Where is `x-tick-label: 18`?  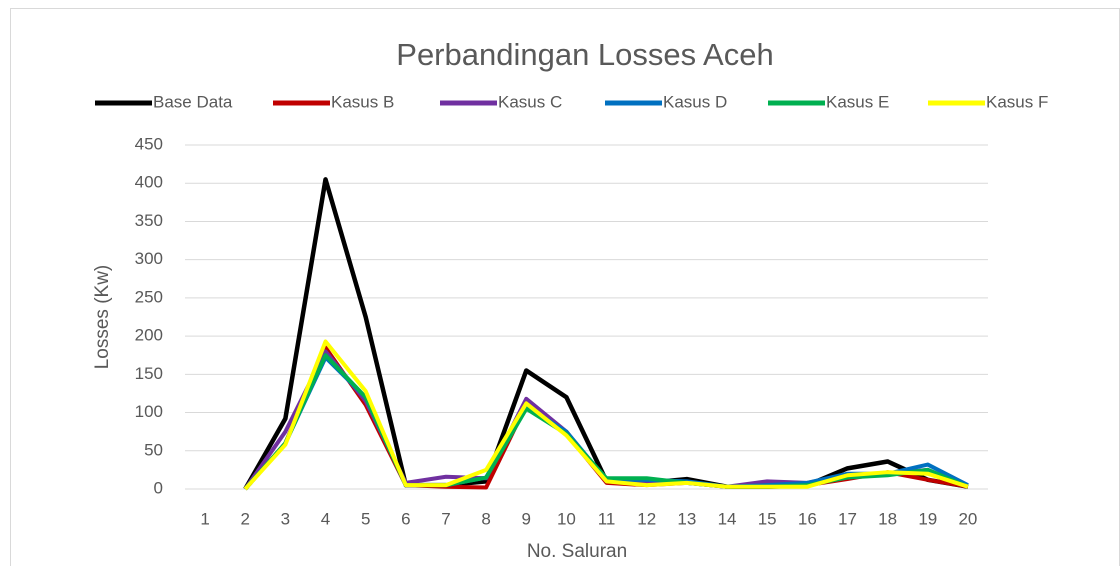
x-tick-label: 18 is located at coordinates (887, 518).